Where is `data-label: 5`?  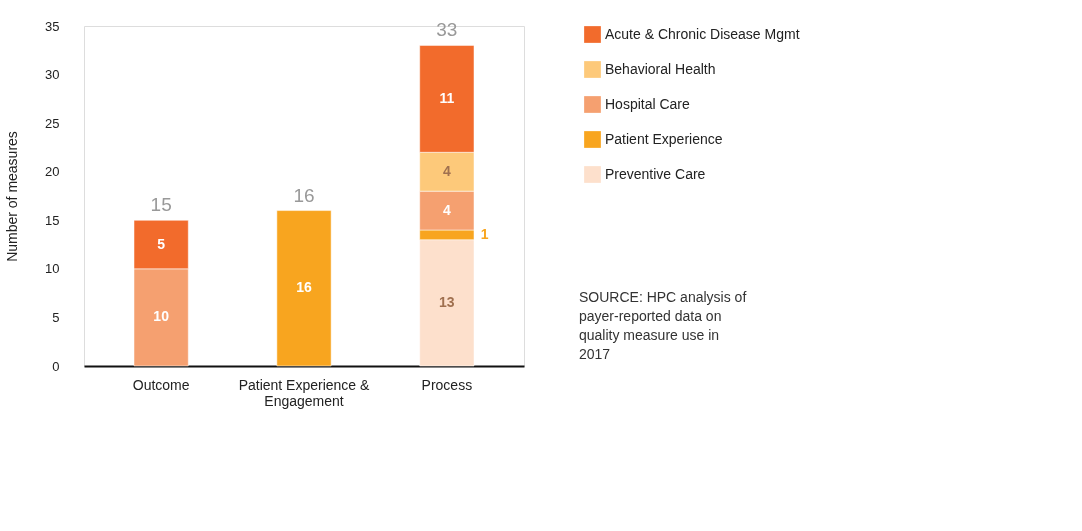 data-label: 5 is located at coordinates (161, 243).